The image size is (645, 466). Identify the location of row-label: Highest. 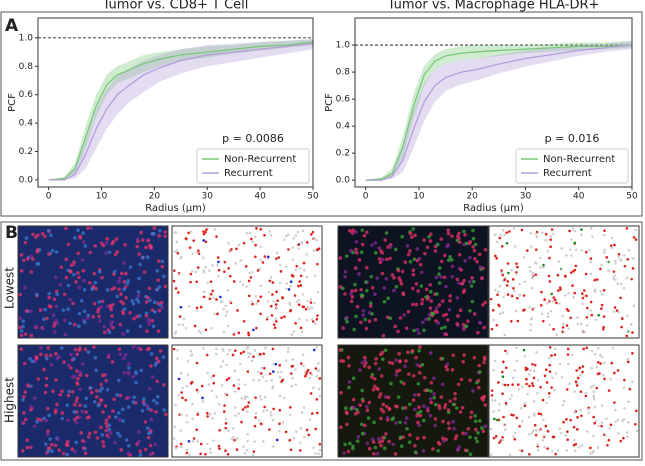
(10, 400).